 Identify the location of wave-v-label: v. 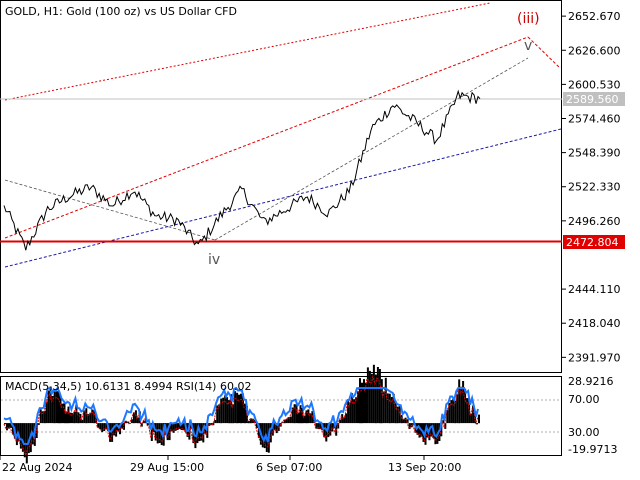
(528, 46).